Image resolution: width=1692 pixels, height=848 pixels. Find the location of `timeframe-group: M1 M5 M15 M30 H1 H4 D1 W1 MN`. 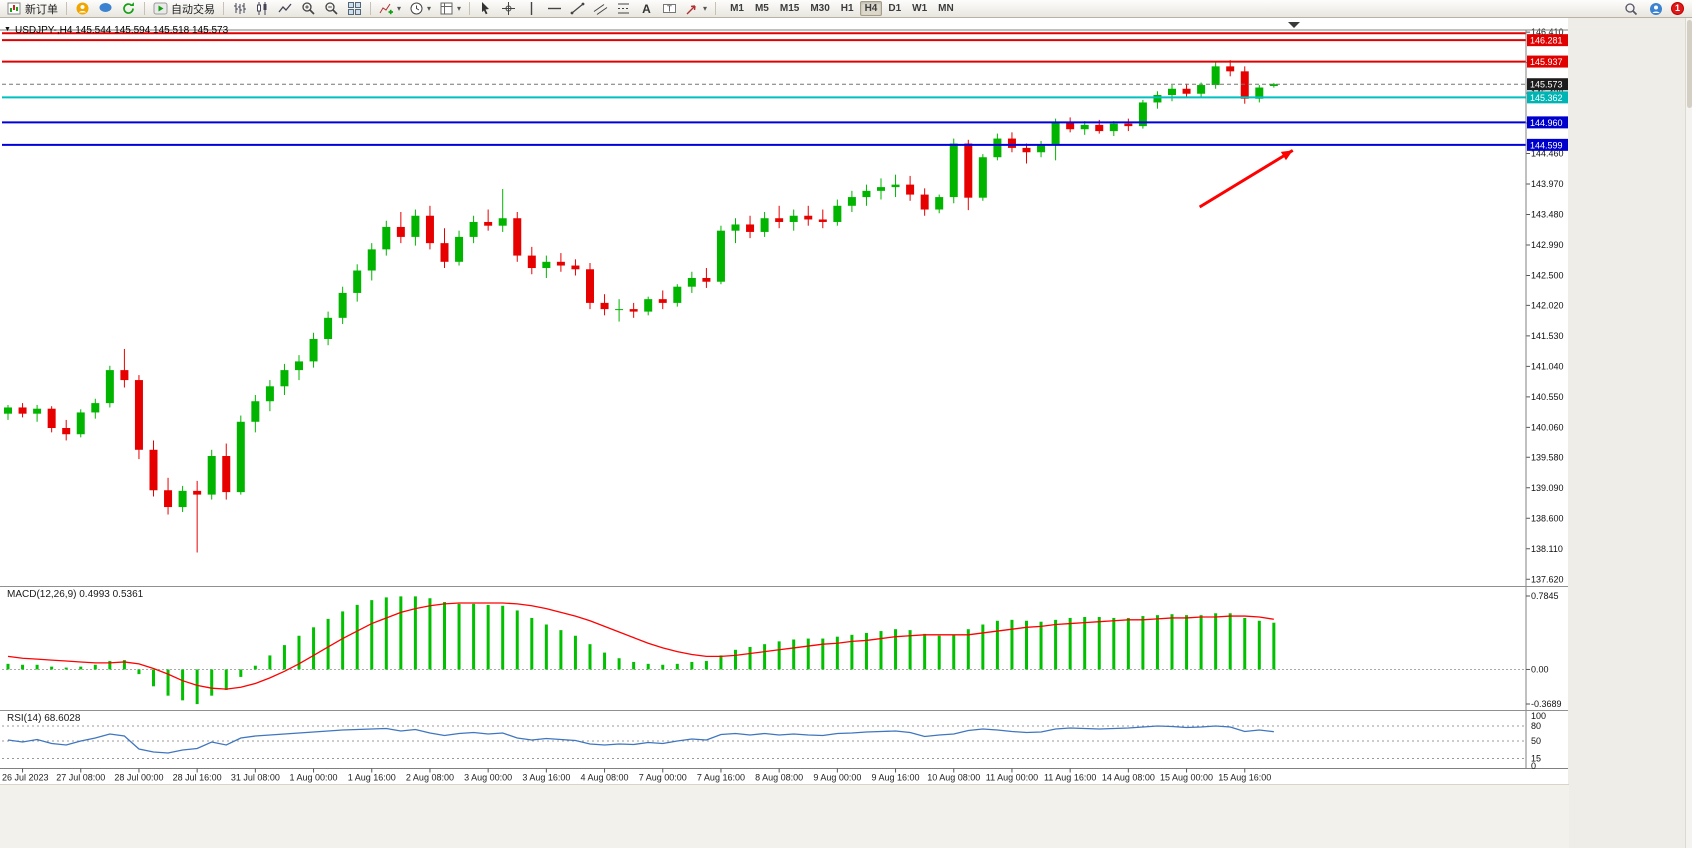

timeframe-group: M1 M5 M15 M30 H1 H4 D1 W1 MN is located at coordinates (842, 8).